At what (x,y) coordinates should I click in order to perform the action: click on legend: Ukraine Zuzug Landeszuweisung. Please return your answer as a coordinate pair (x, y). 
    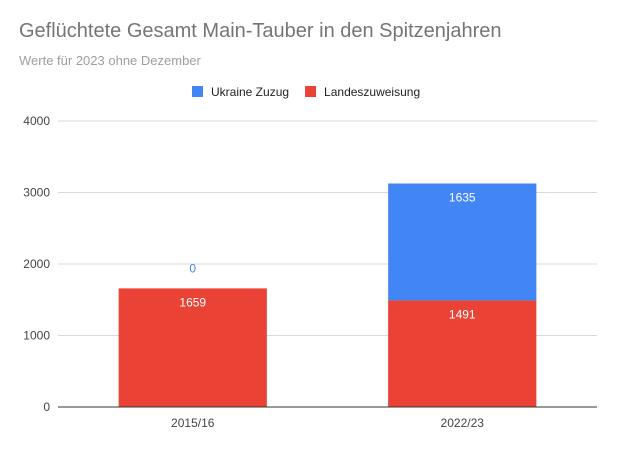
    Looking at the image, I should click on (306, 92).